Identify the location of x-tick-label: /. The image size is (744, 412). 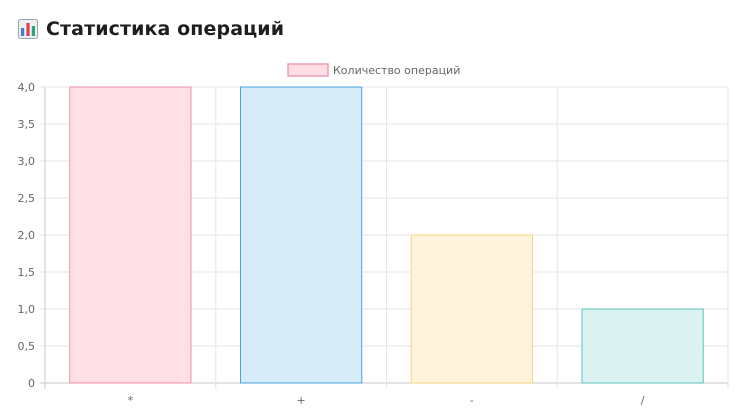
(643, 400).